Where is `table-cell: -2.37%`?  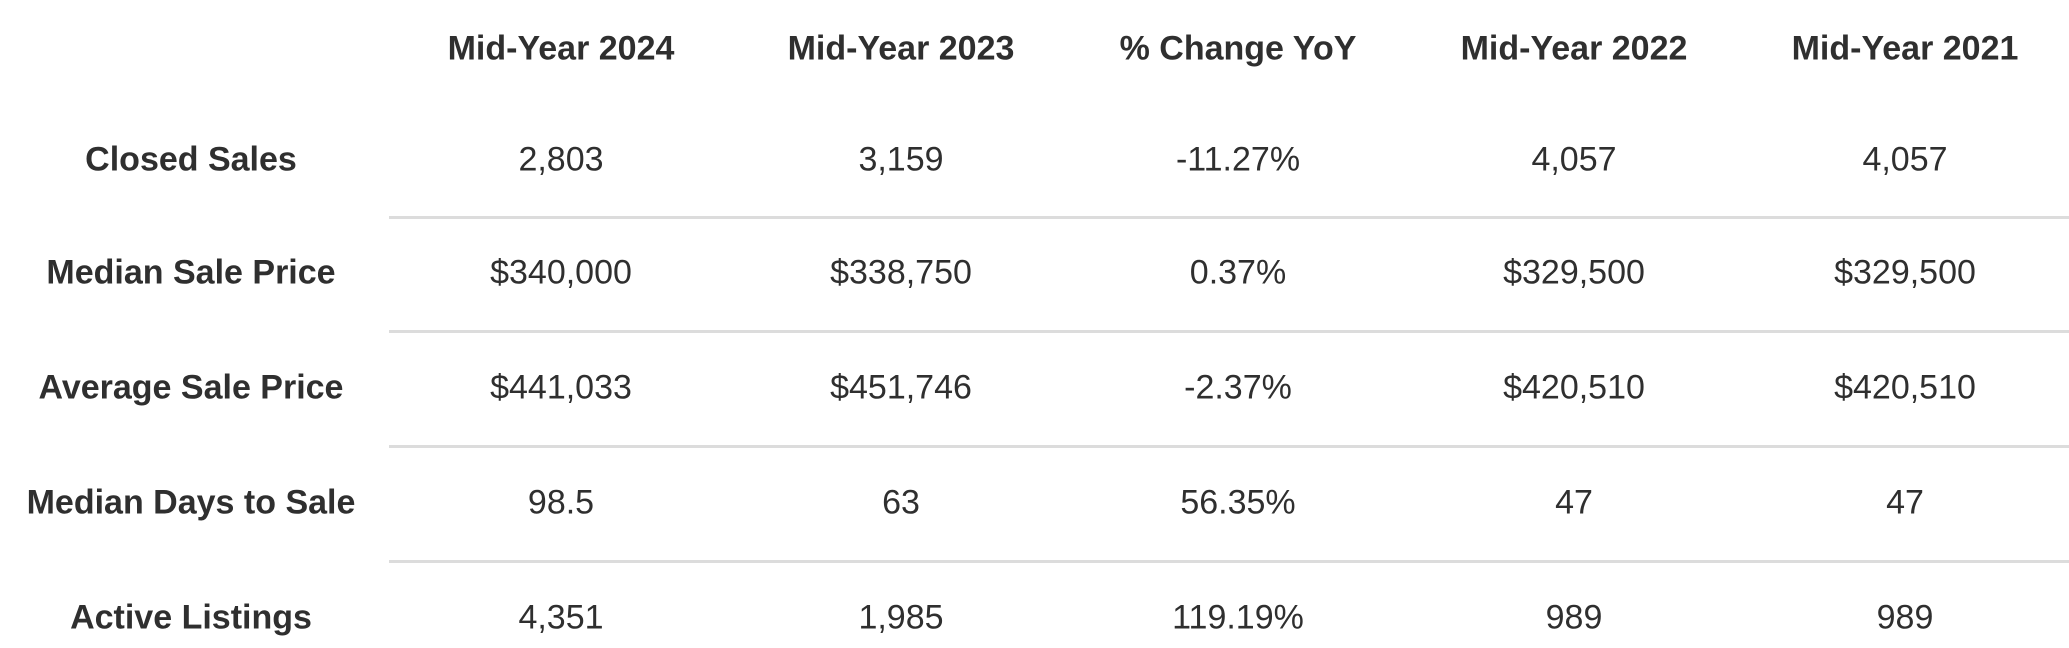
table-cell: -2.37% is located at coordinates (1238, 387).